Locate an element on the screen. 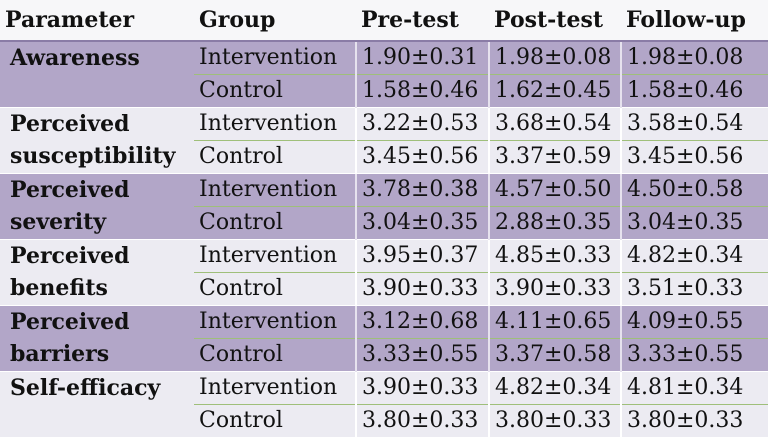  follow-up-cell: 4.50±0.58 is located at coordinates (694, 190).